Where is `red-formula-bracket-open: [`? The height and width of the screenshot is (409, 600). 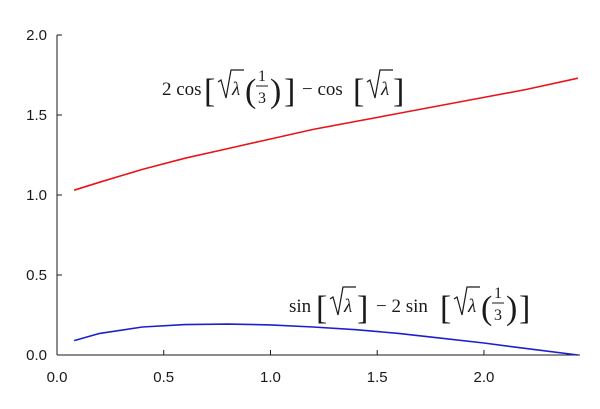 red-formula-bracket-open: [ is located at coordinates (209, 91).